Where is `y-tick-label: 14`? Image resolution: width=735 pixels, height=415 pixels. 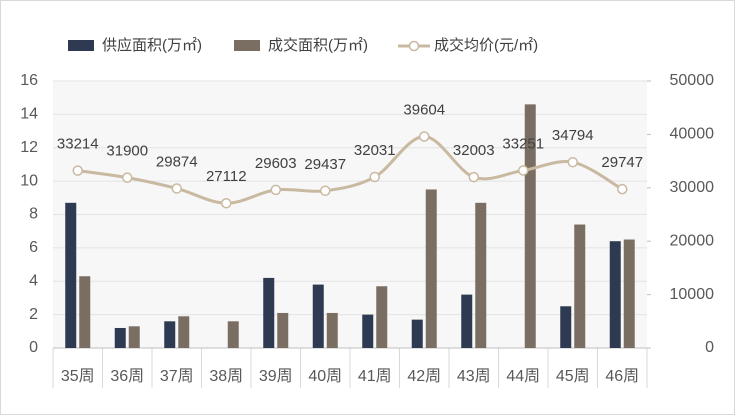 y-tick-label: 14 is located at coordinates (29, 114).